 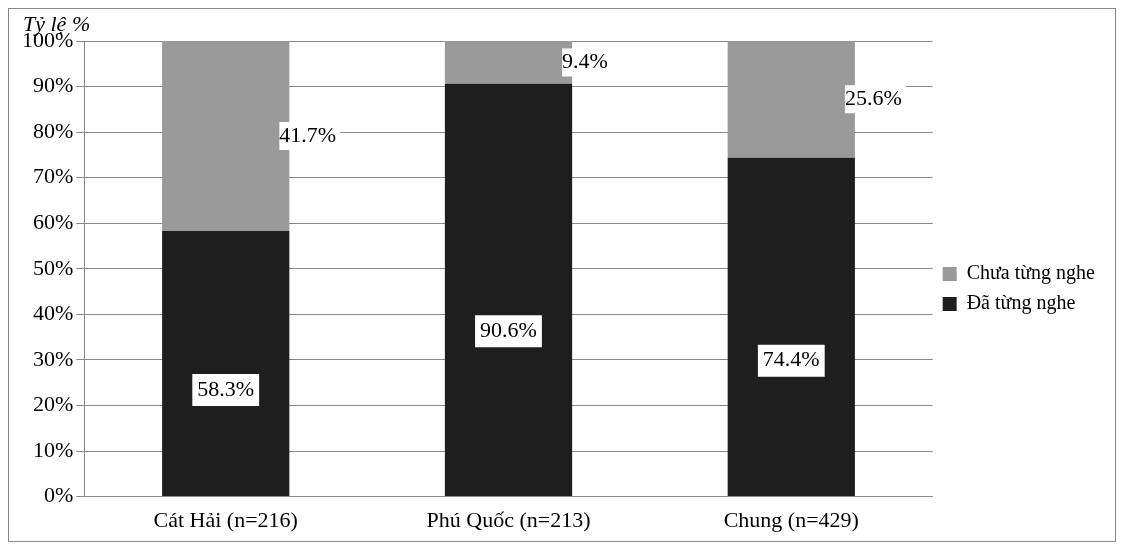 What do you see at coordinates (53, 176) in the screenshot?
I see `y-tick-label: 70%` at bounding box center [53, 176].